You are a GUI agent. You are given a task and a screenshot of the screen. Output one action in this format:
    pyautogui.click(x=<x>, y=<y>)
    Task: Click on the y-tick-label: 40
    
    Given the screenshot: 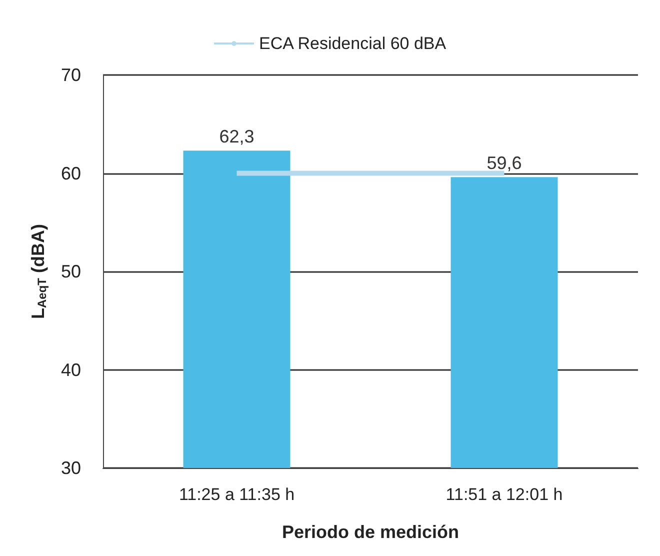 What is the action you would take?
    pyautogui.click(x=70, y=370)
    